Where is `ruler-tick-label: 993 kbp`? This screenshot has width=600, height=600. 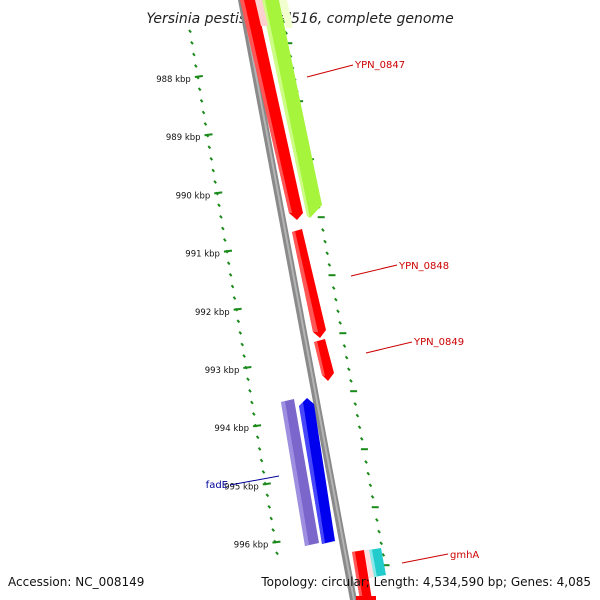
ruler-tick-label: 993 kbp is located at coordinates (222, 371).